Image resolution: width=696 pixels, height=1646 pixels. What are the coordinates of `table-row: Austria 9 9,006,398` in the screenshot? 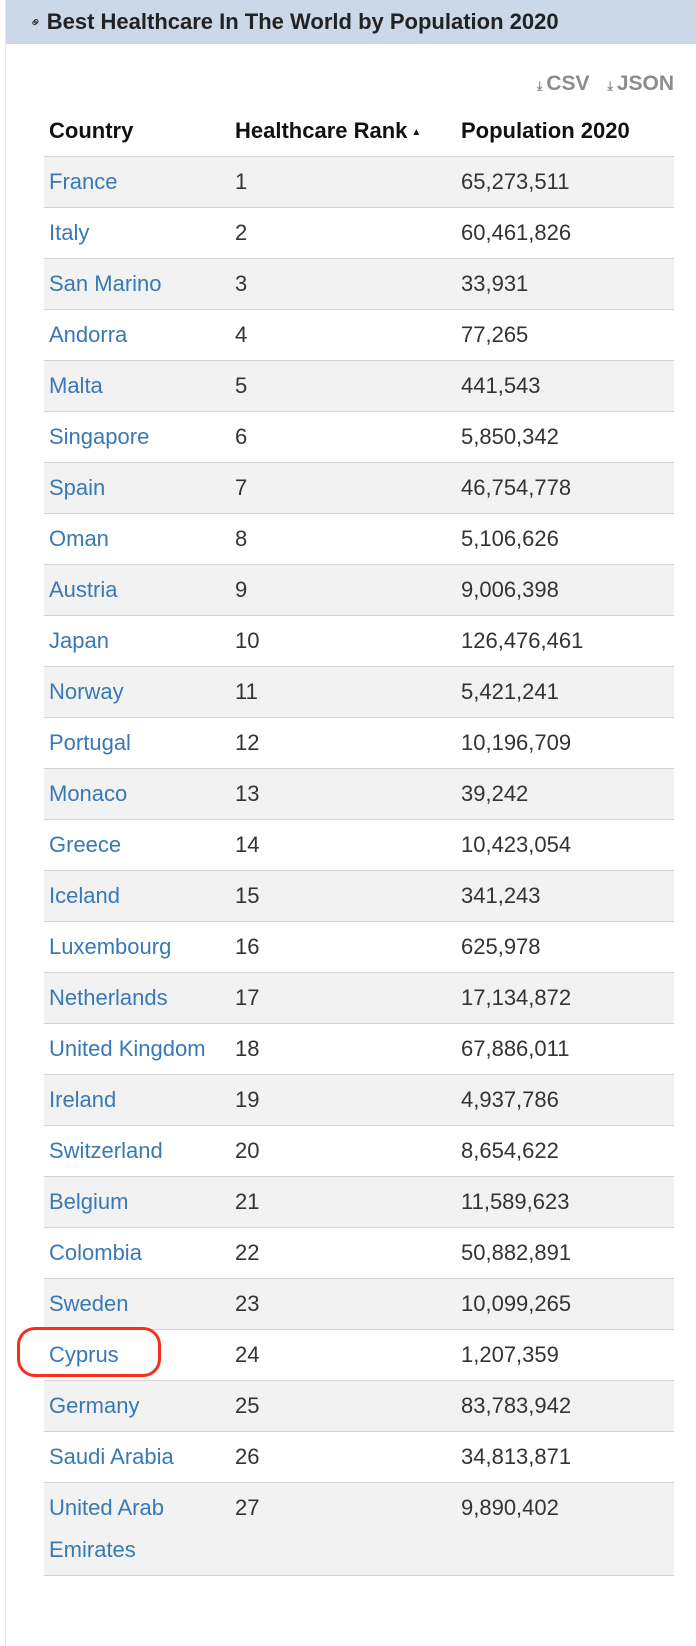 It's located at (359, 590).